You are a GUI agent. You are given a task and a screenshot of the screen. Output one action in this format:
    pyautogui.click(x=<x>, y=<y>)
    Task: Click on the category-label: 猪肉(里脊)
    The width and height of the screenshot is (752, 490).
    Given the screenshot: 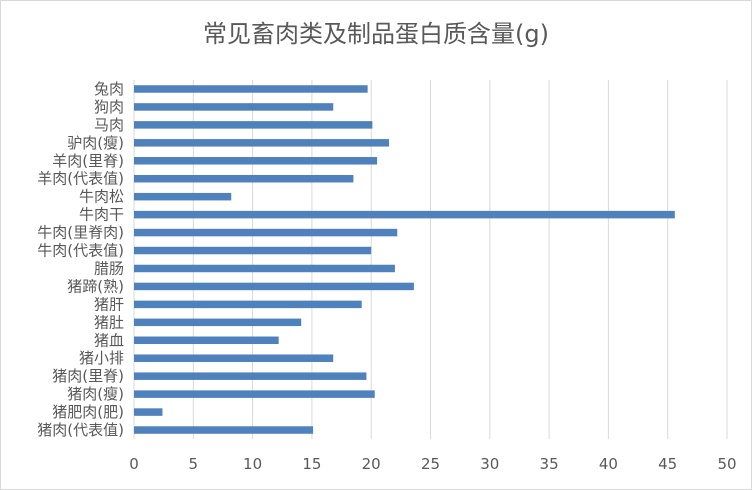 What is the action you would take?
    pyautogui.click(x=88, y=376)
    